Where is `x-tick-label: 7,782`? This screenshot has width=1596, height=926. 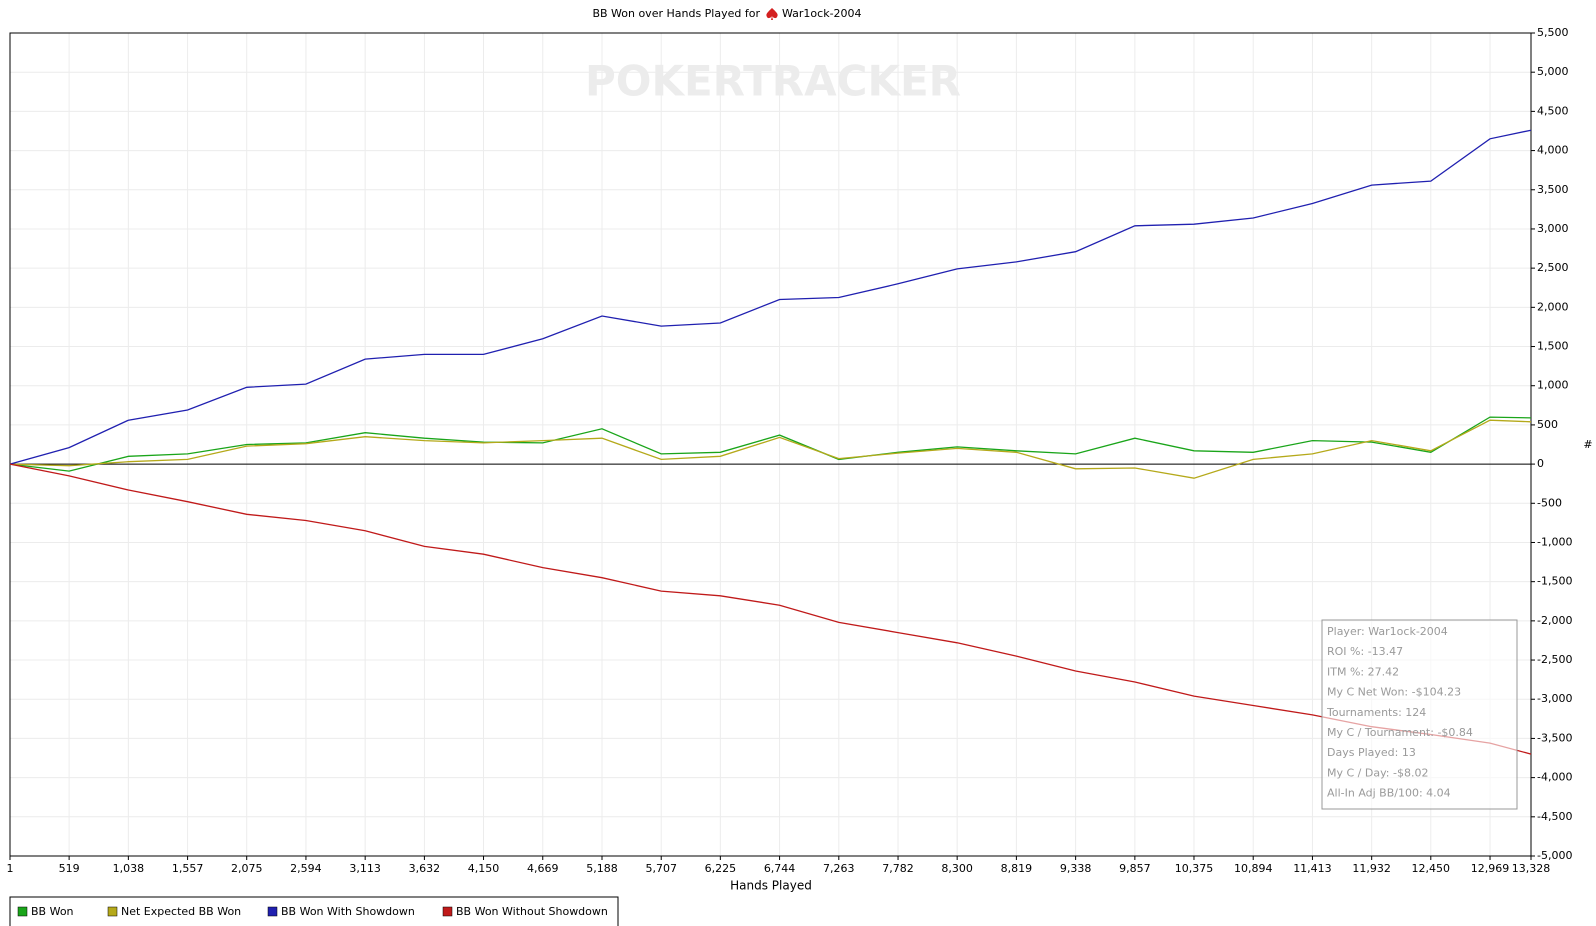 x-tick-label: 7,782 is located at coordinates (898, 868).